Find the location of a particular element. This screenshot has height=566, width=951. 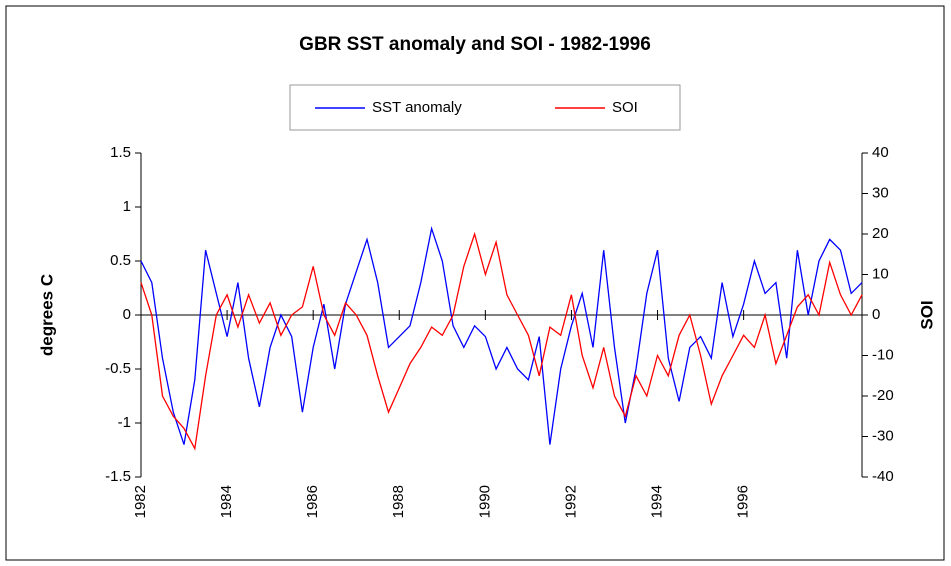

y2-tick-label: -40 is located at coordinates (883, 476).